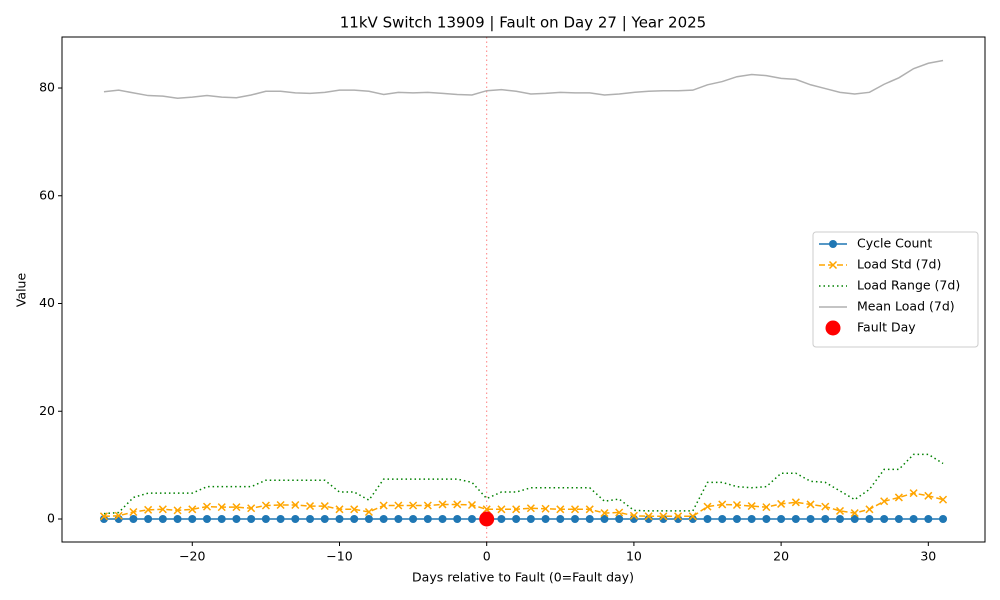 This screenshot has width=1000, height=600. Describe the element at coordinates (47, 410) in the screenshot. I see `y-tick-label: 20` at that location.